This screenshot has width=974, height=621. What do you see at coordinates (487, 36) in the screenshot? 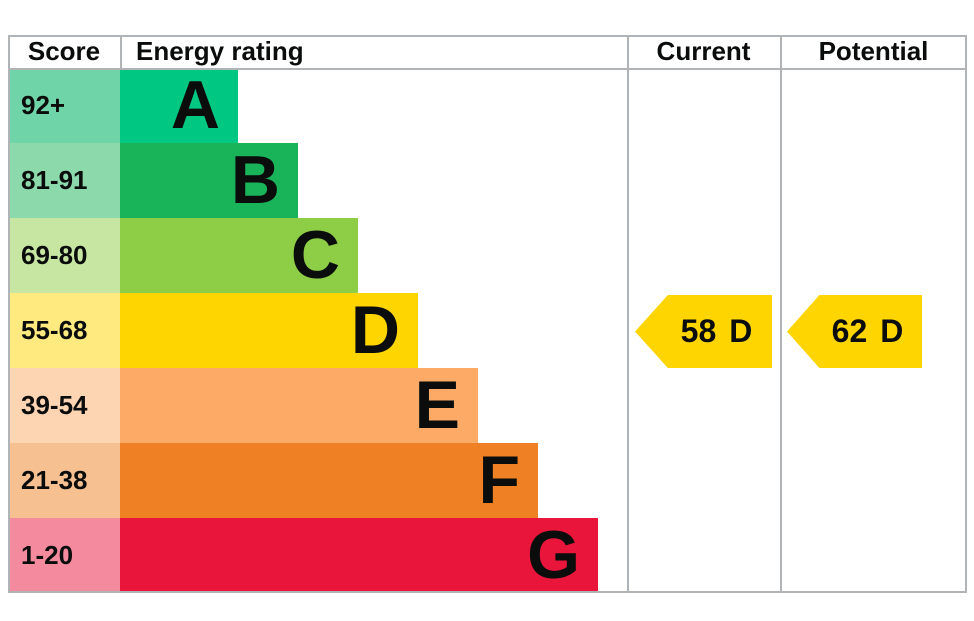
I see `table-top-border` at bounding box center [487, 36].